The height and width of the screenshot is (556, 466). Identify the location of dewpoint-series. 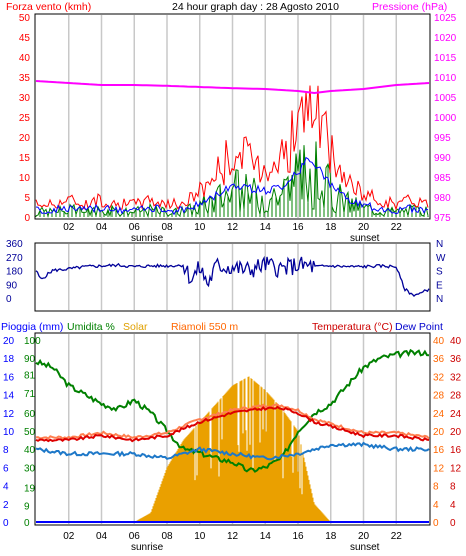
(232, 451).